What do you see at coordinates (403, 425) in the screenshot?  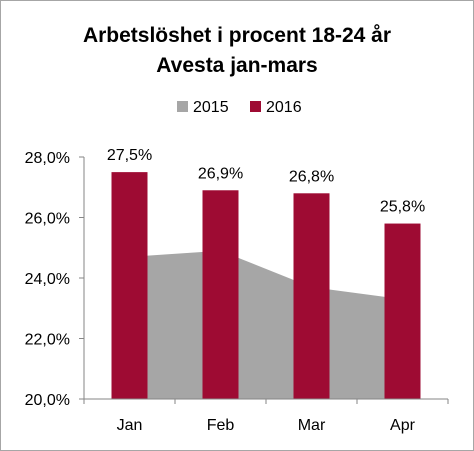 I see `x-category-label: Apr` at bounding box center [403, 425].